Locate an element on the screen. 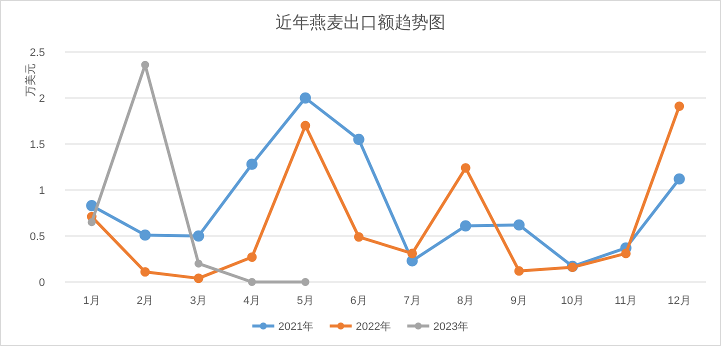  y-axis-title: 万美元 is located at coordinates (30, 80).